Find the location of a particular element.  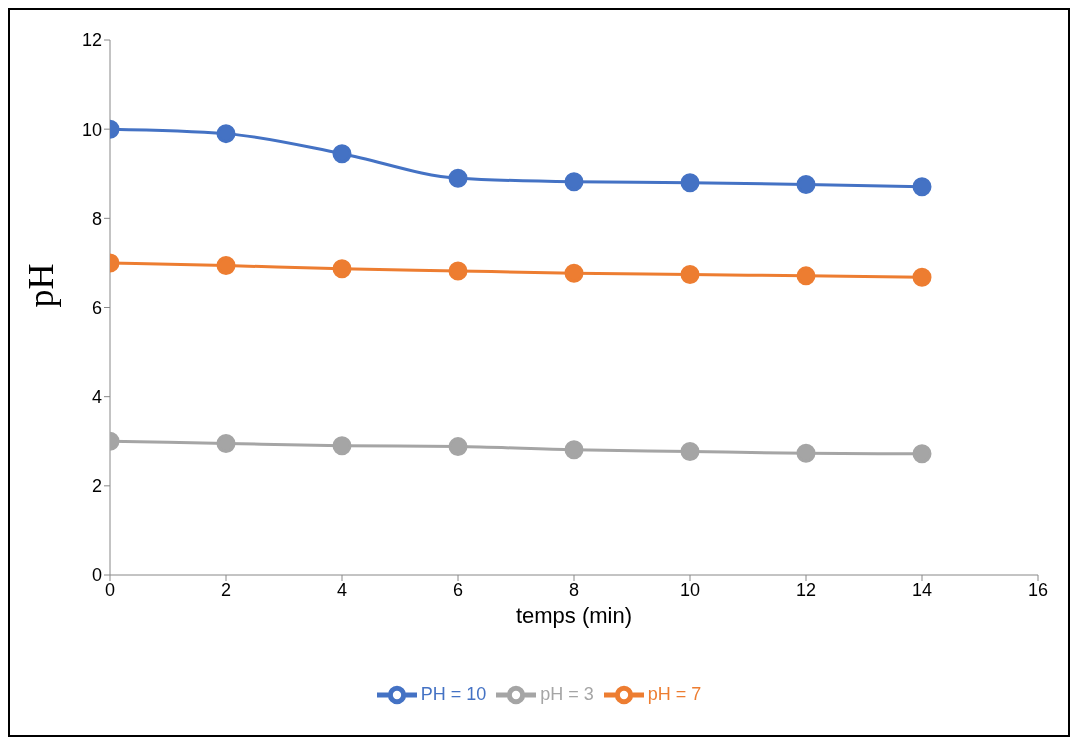

x-tick-label: 4 is located at coordinates (342, 589).